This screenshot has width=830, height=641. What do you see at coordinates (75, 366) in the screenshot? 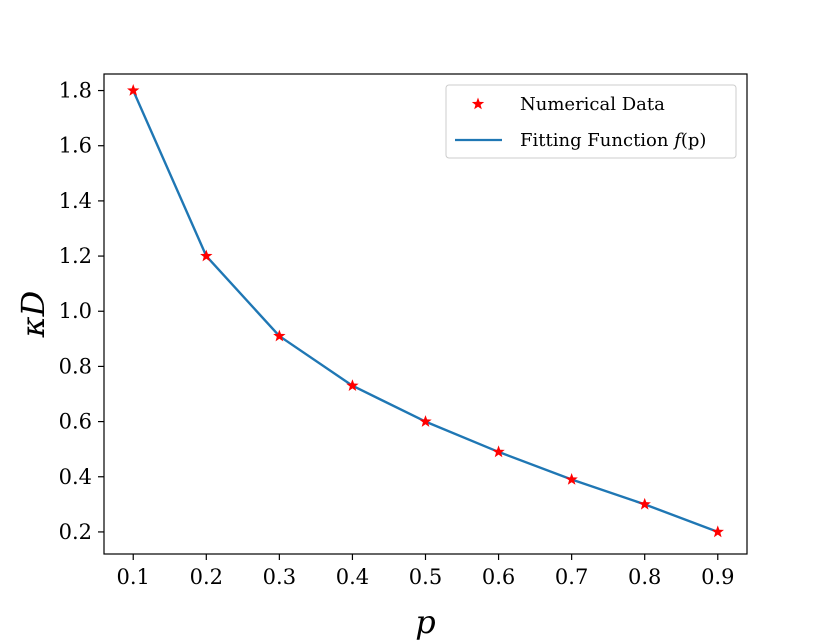
I see `y-tick-label: 0.8` at bounding box center [75, 366].